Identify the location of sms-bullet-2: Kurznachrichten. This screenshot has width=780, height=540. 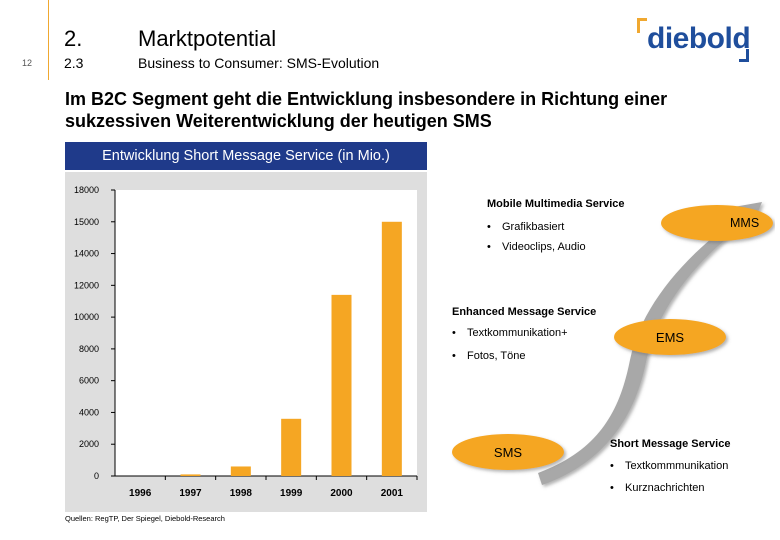
(665, 488).